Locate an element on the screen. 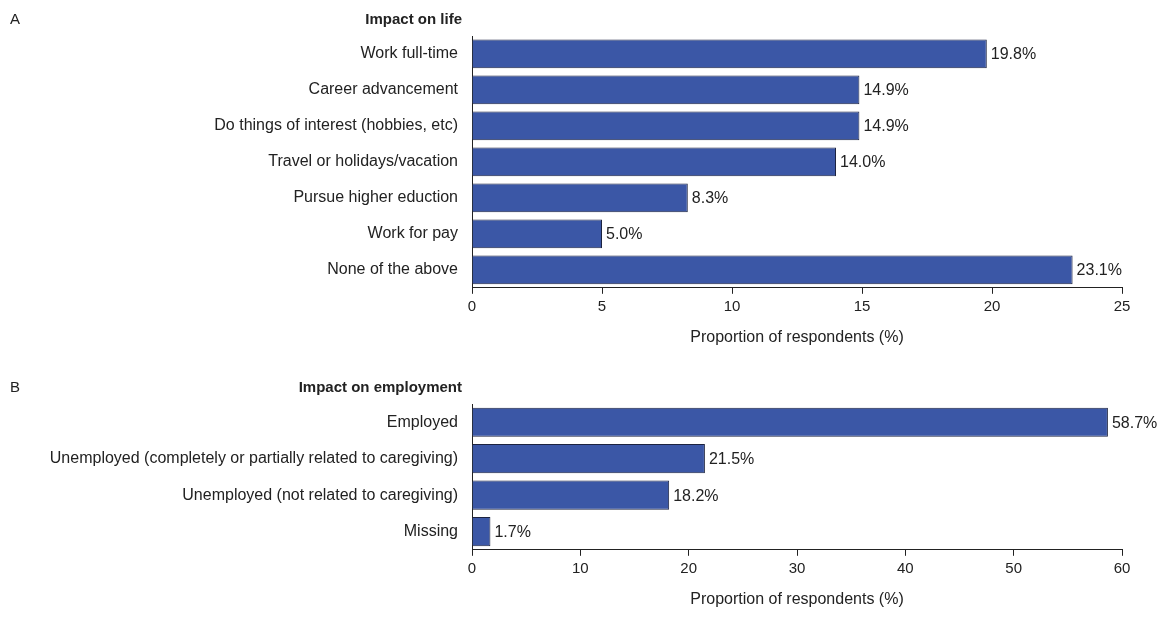 The width and height of the screenshot is (1163, 617). x-tick-label: 15 is located at coordinates (862, 305).